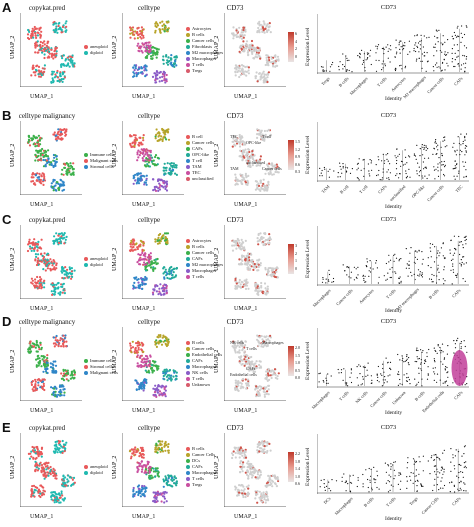  Describe the element at coordinates (296, 41) in the screenshot. I see `colorbar-tick: 4` at that location.